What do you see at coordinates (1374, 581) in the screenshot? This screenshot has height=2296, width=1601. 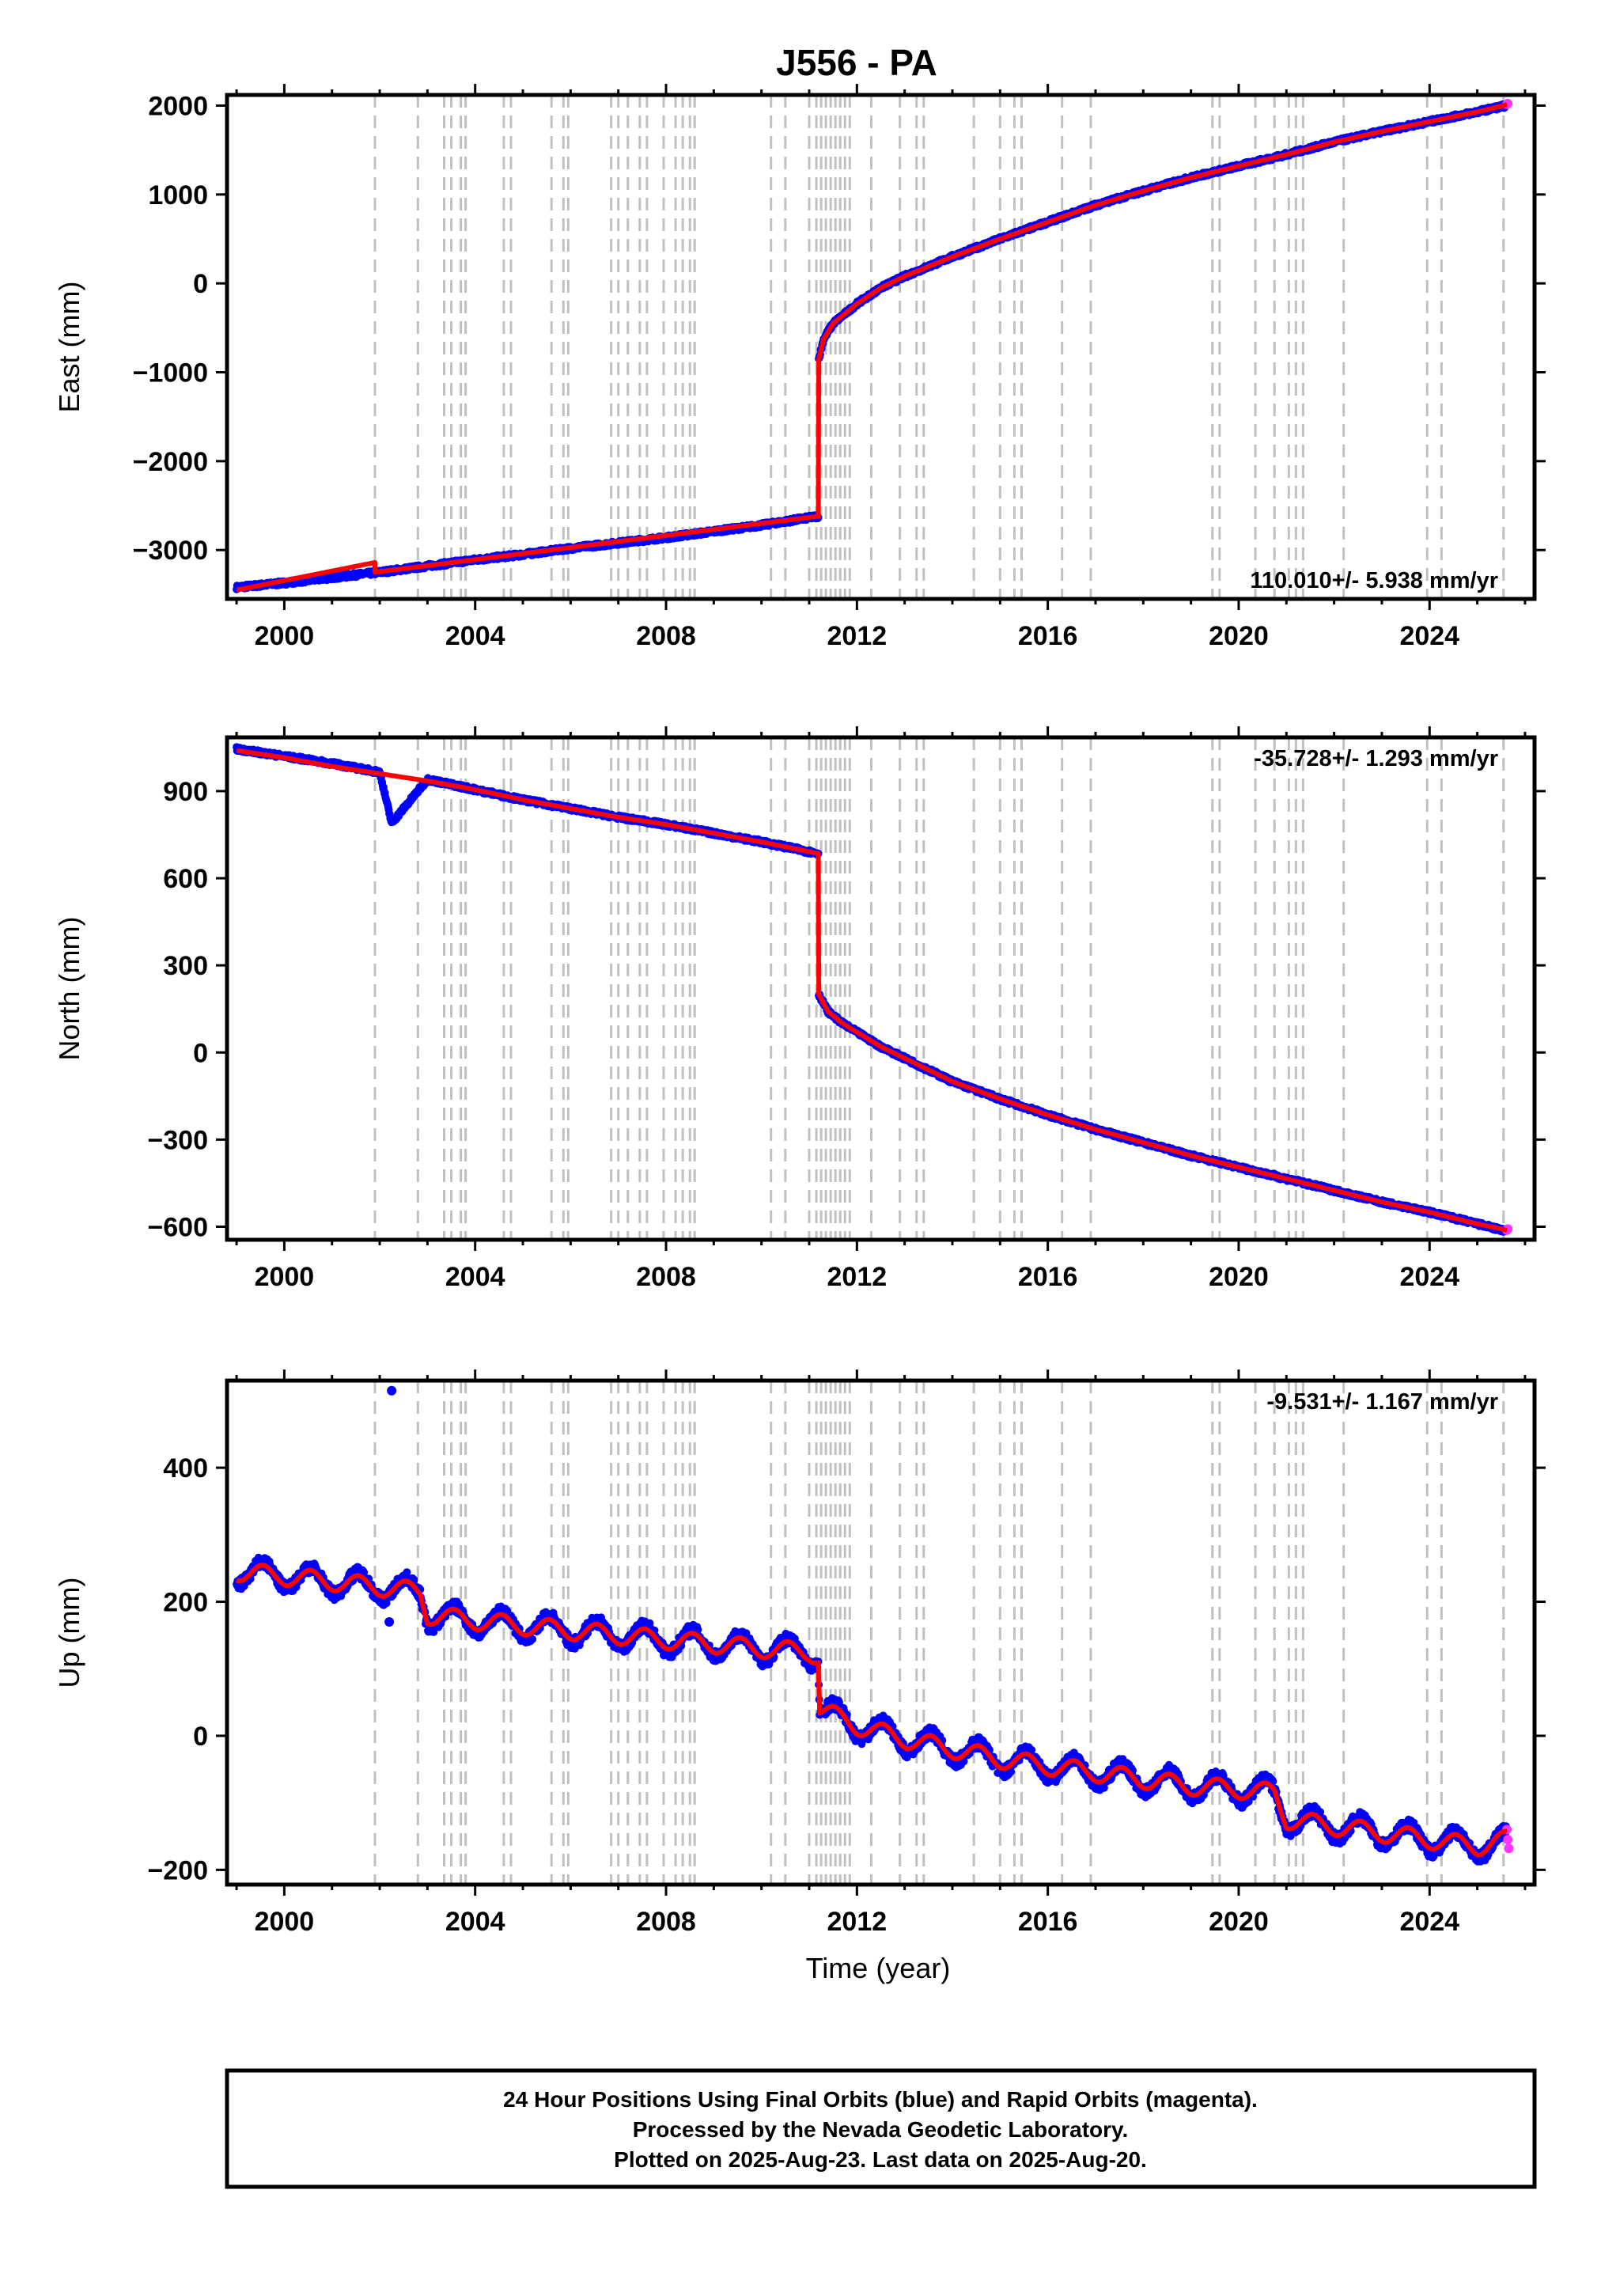 I see `velocity-annotation: 110.010+/- 5.938 mm/yr` at bounding box center [1374, 581].